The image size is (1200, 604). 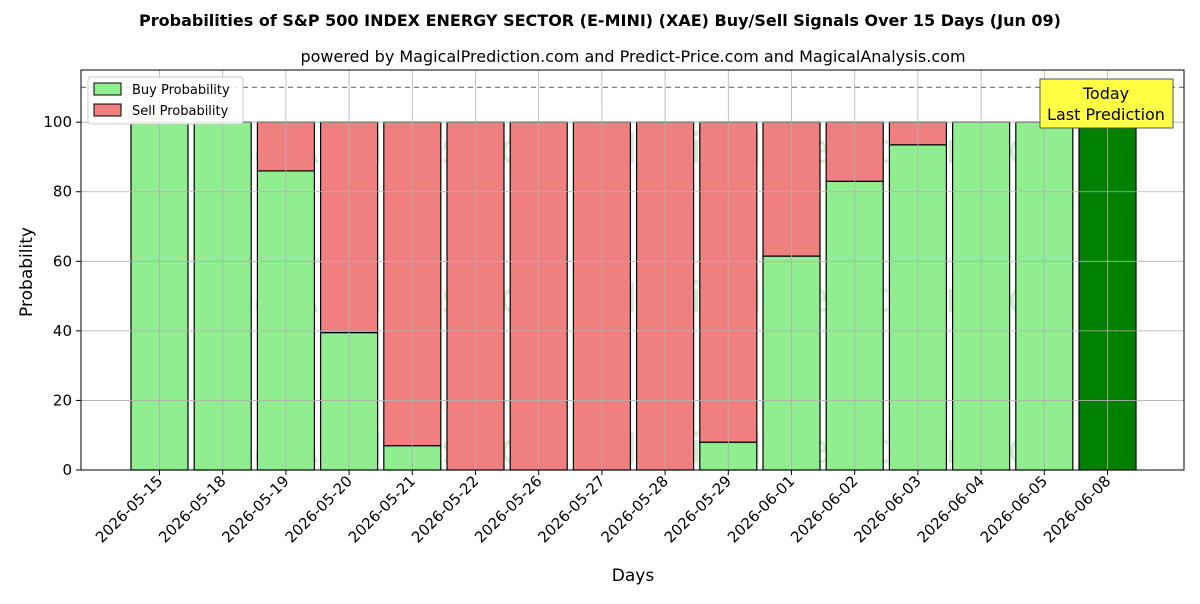 What do you see at coordinates (129, 509) in the screenshot?
I see `x-tick-label: 2026-05-15` at bounding box center [129, 509].